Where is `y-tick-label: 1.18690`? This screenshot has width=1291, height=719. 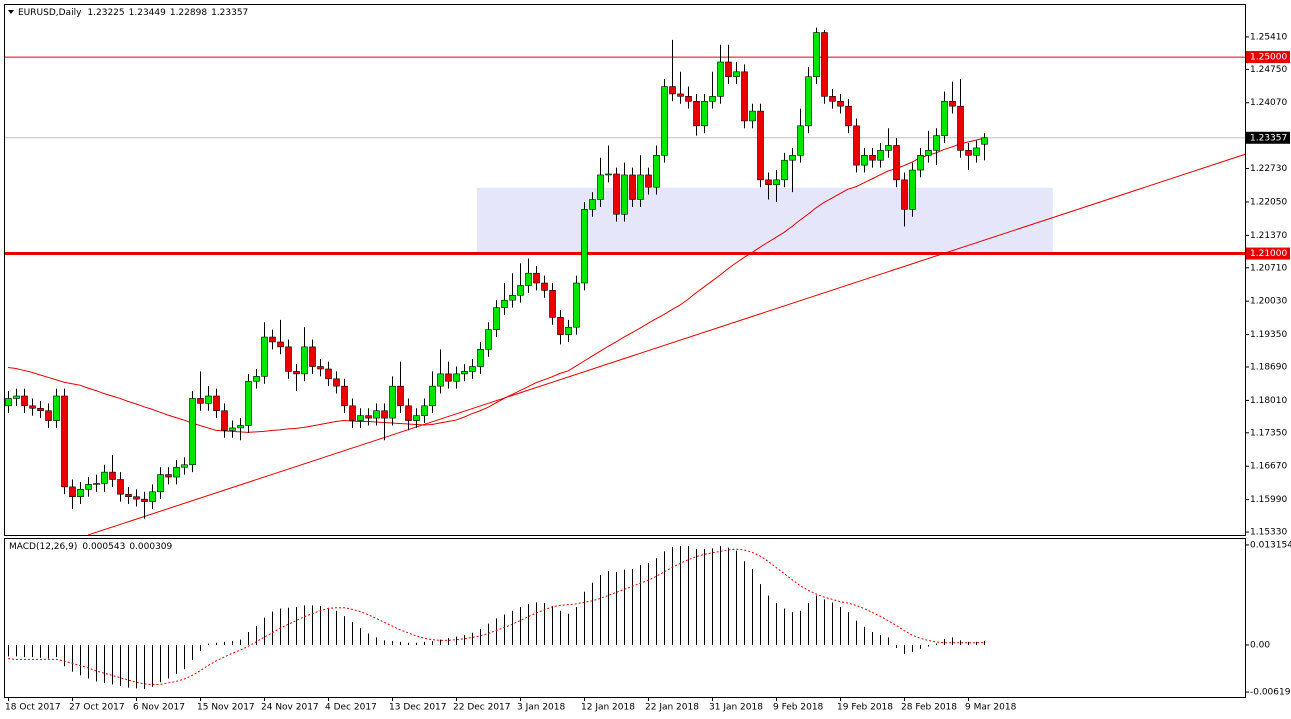 y-tick-label: 1.18690 is located at coordinates (1268, 368).